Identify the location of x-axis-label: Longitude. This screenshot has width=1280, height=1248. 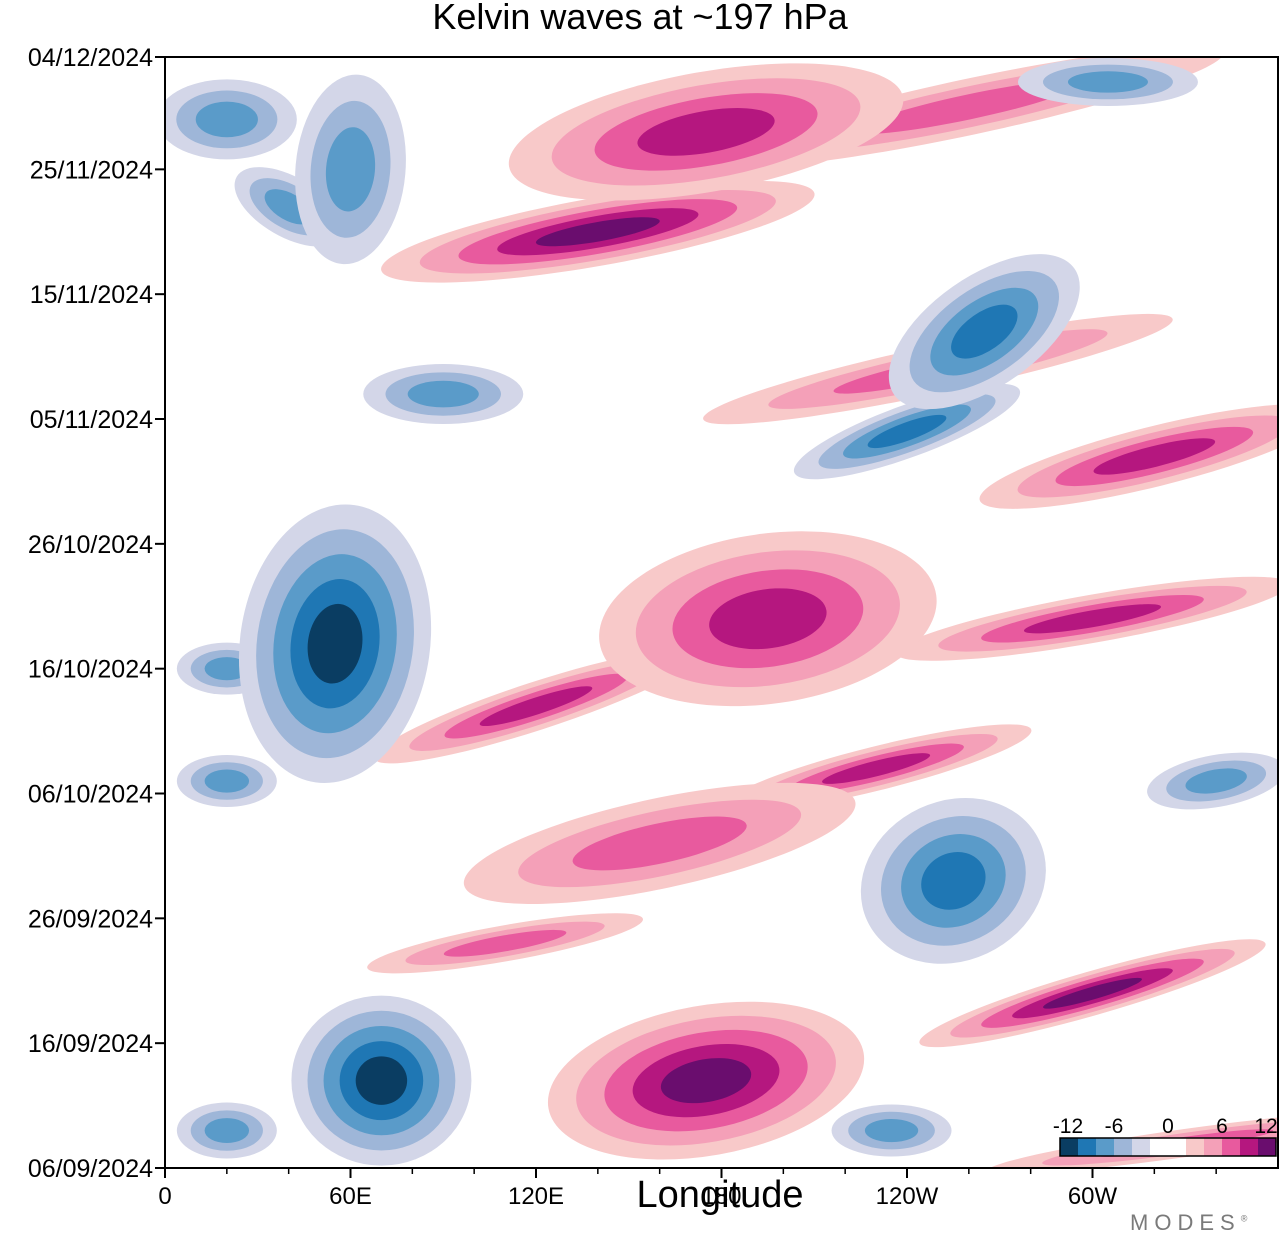
(720, 1195).